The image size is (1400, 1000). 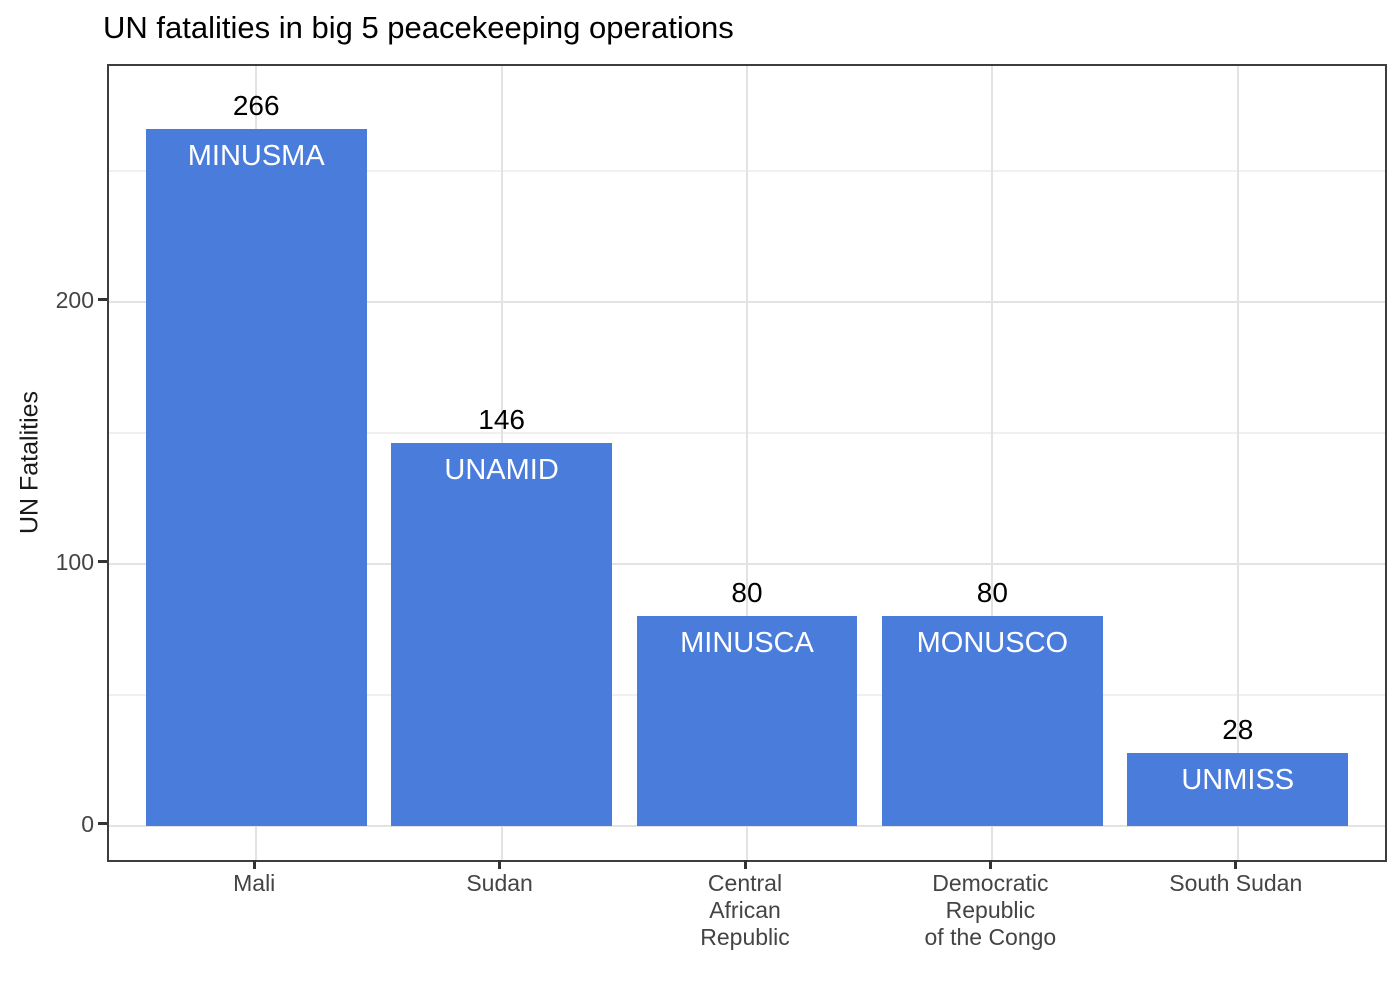 I want to click on x-category-label-4: Democratic Republic of the Congo, so click(x=990, y=910).